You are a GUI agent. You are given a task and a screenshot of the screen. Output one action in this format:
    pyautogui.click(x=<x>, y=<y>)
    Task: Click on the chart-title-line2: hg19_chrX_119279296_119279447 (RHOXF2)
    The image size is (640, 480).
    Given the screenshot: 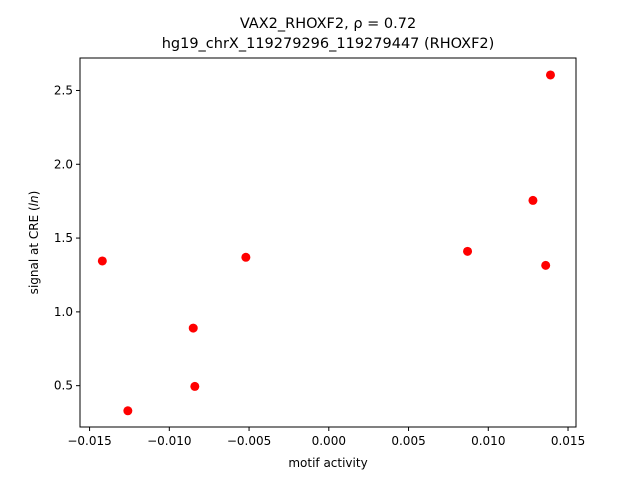 What is the action you would take?
    pyautogui.click(x=328, y=44)
    